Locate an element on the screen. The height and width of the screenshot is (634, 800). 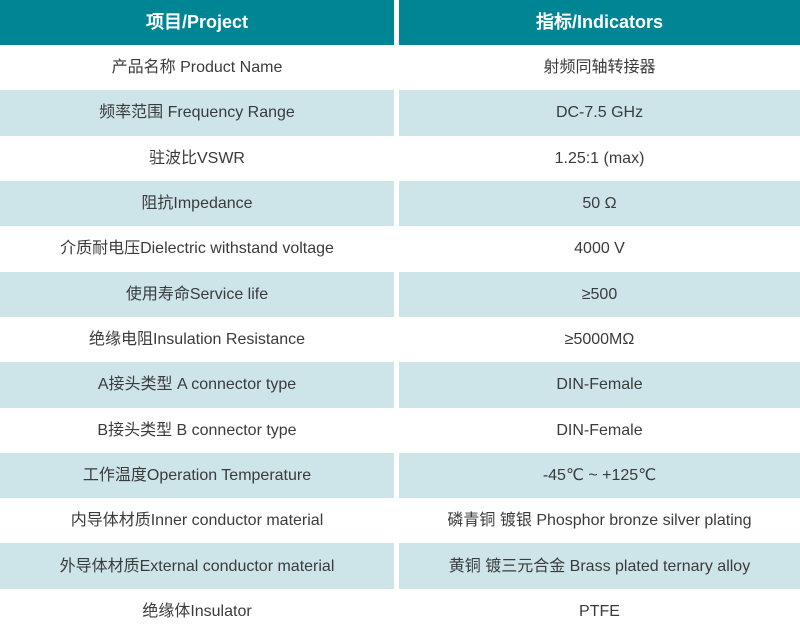
table-row-insulator: 绝缘体Insulator PTFE is located at coordinates (400, 611).